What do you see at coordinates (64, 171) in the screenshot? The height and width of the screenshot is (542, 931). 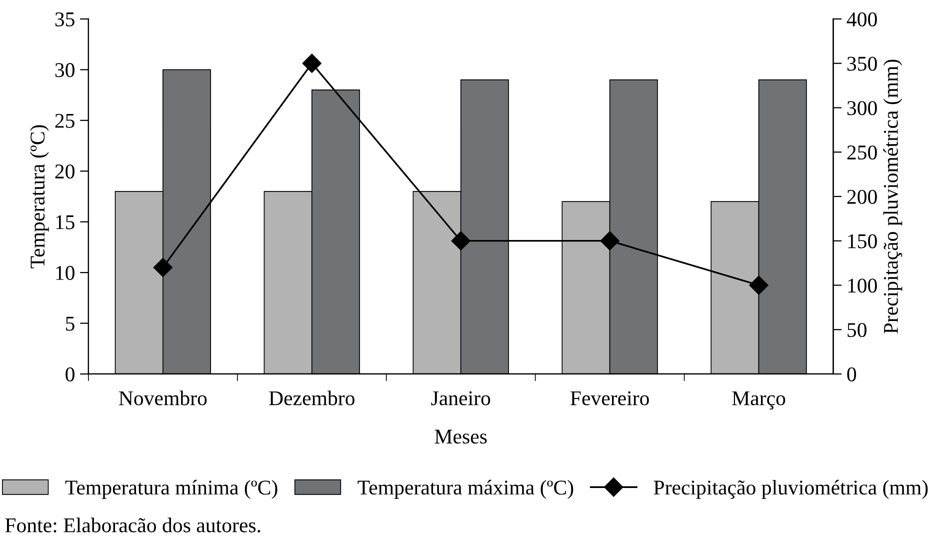 I see `y-tick-label: 20` at bounding box center [64, 171].